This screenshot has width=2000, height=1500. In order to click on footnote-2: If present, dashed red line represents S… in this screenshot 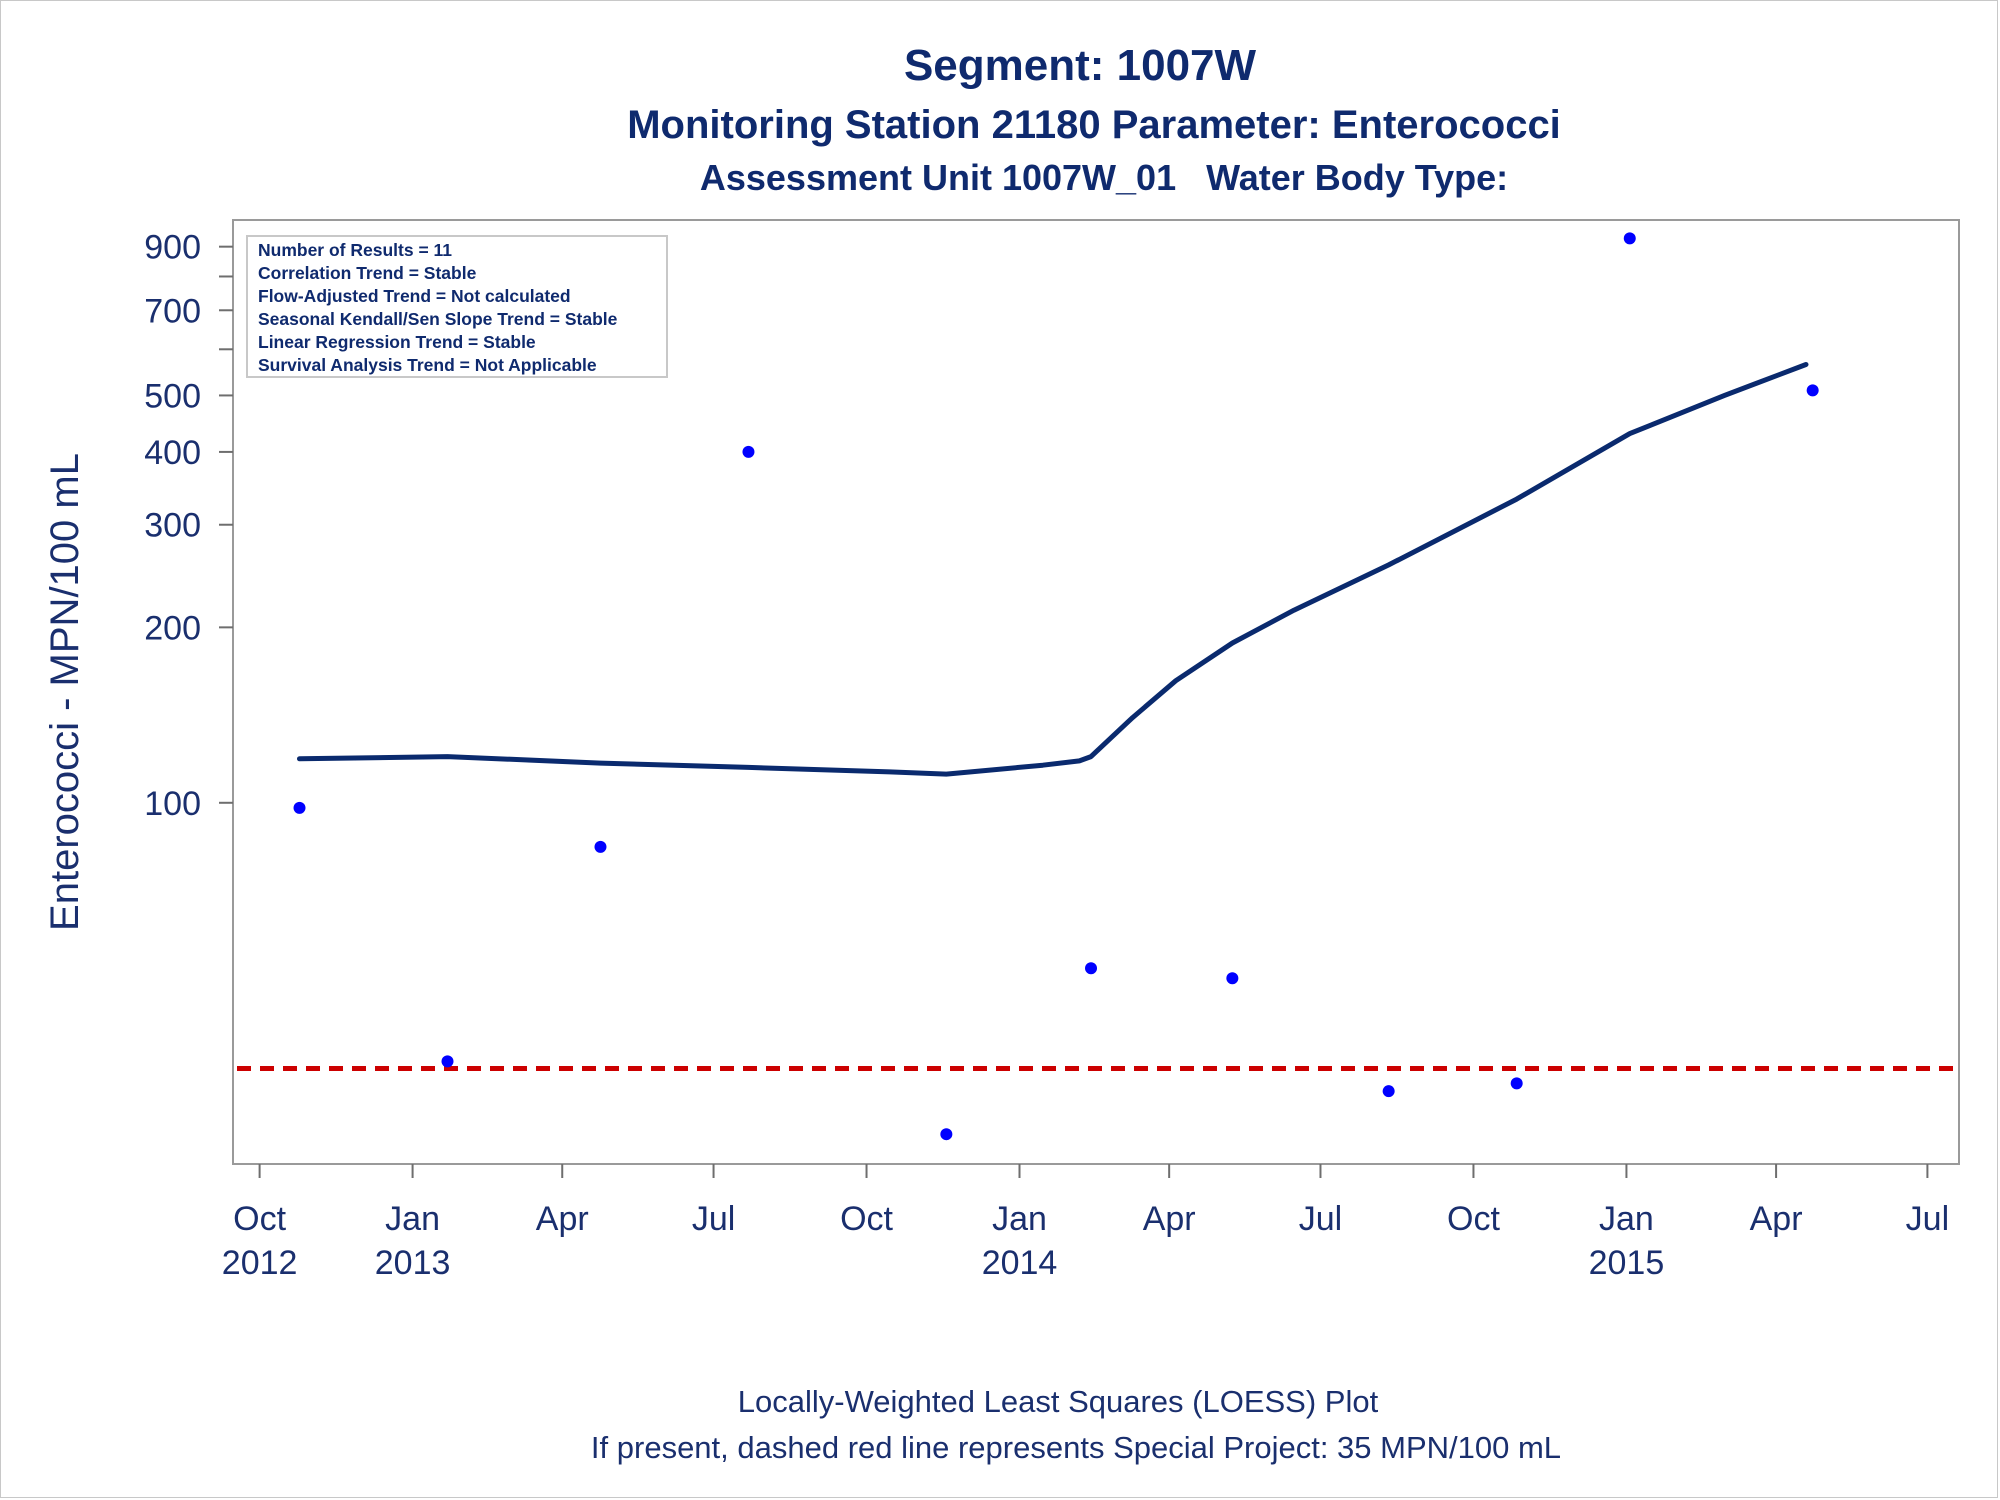, I will do `click(1076, 1447)`.